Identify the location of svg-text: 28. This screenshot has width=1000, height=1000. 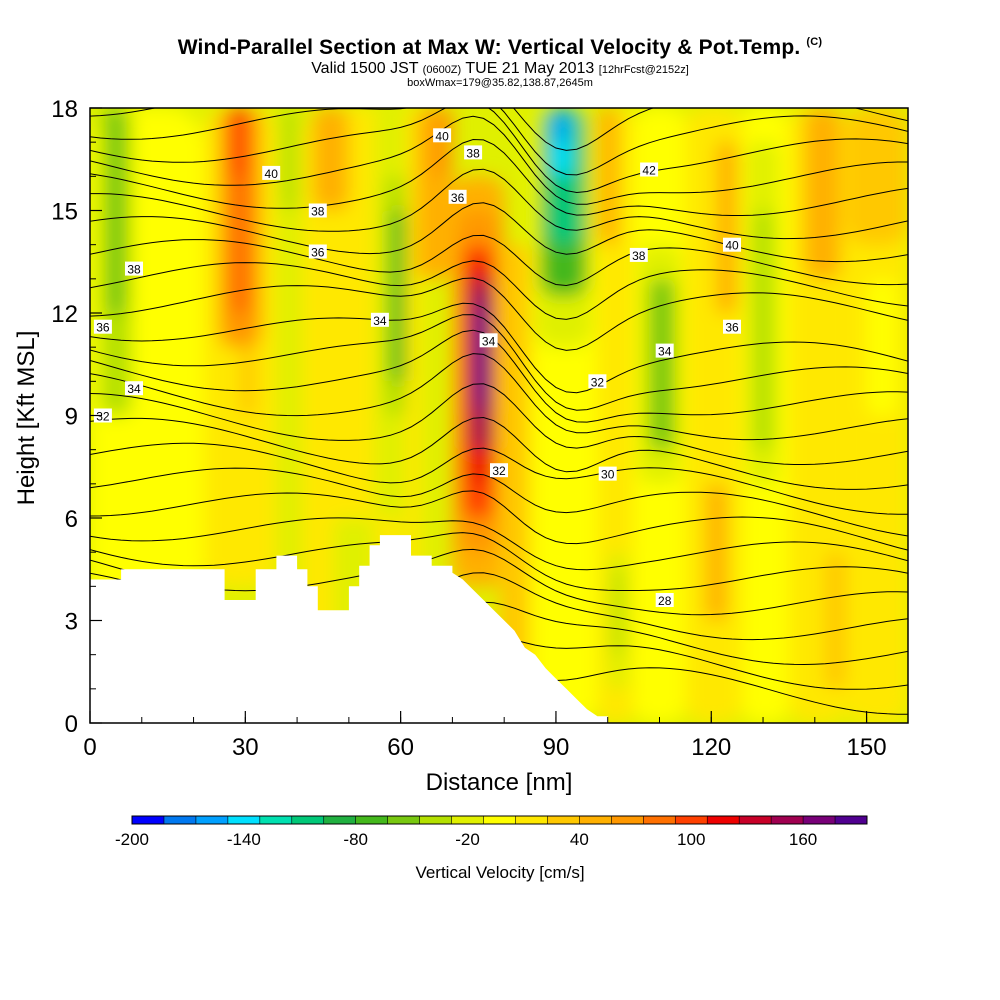
(665, 601).